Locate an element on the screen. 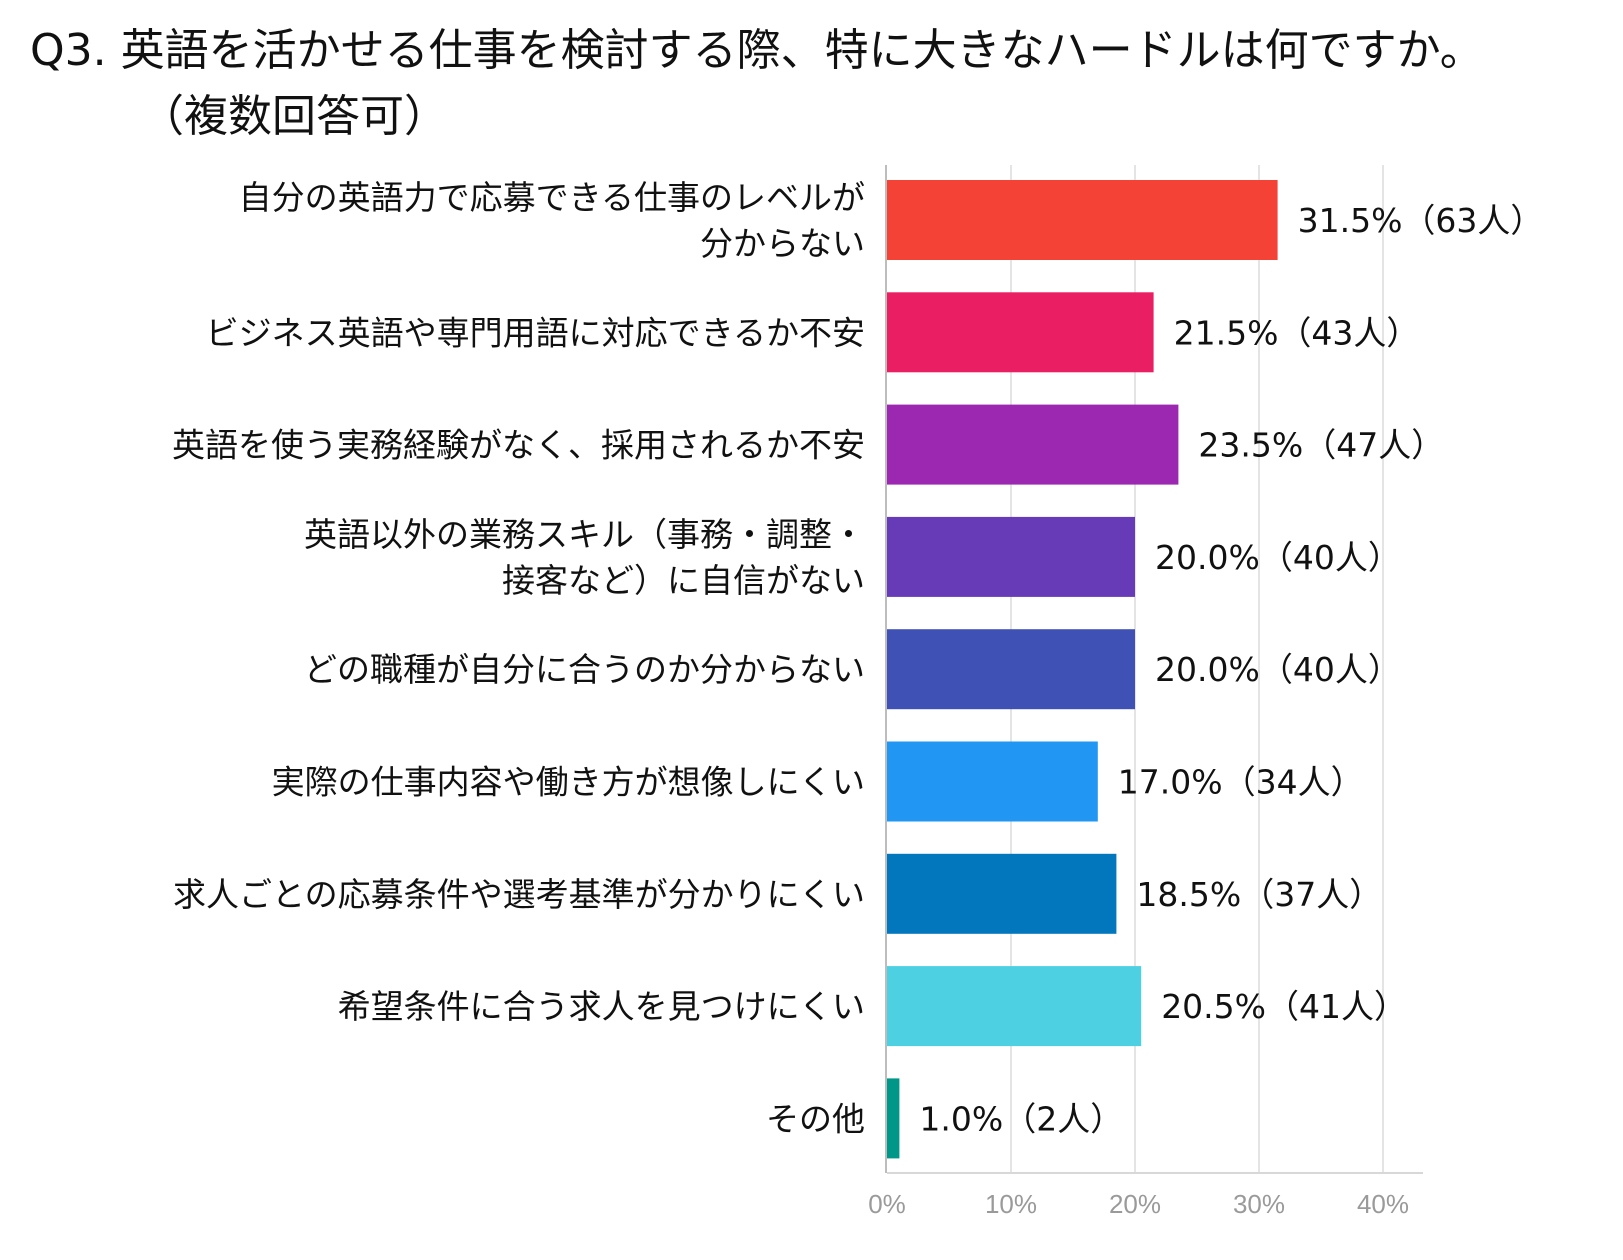  category-label: 接客など）に自信がない is located at coordinates (683, 580).